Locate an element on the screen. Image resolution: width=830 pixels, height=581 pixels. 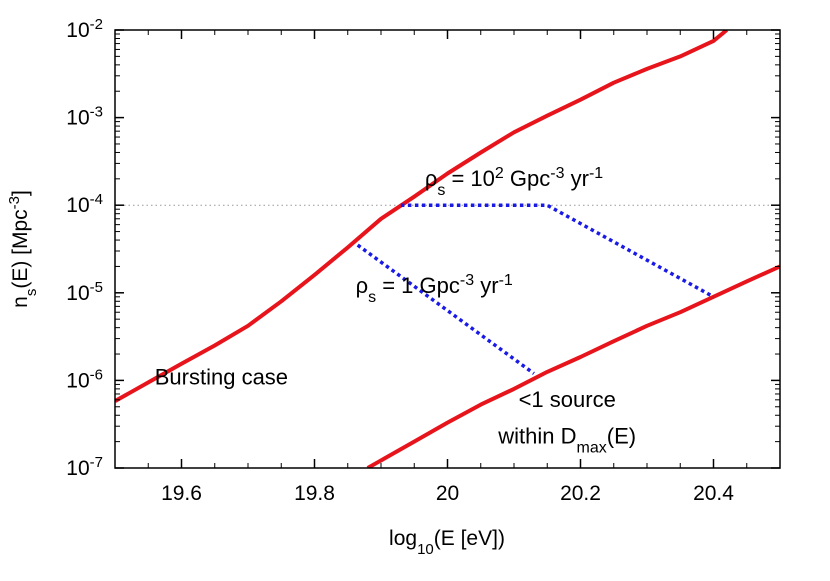
x-tick-label: 20 is located at coordinates (447, 493).